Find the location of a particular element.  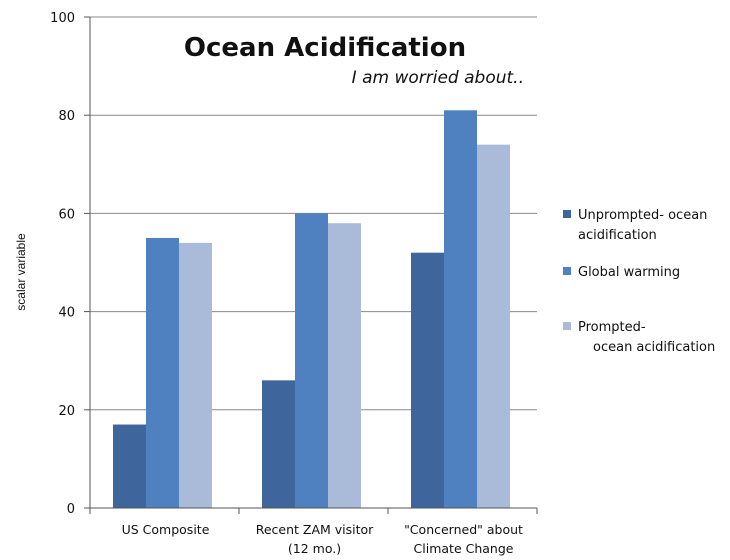

legend-label: Global warming is located at coordinates (629, 272).